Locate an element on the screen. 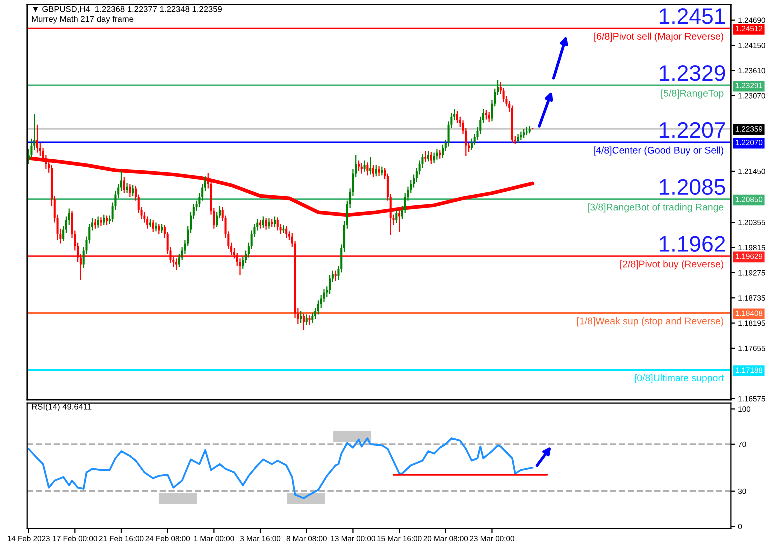 This screenshot has width=782, height=551. annotation: 1.2085 is located at coordinates (693, 187).